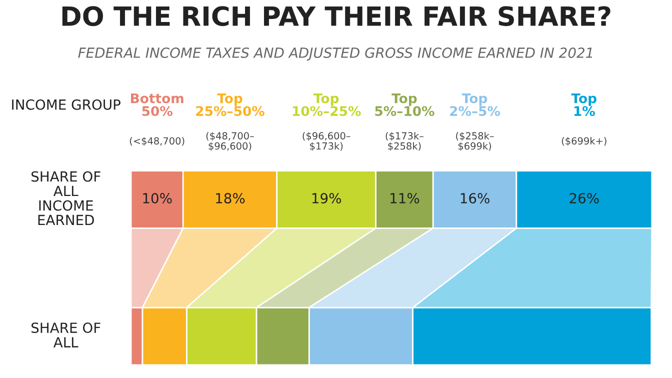 The image size is (672, 378). What do you see at coordinates (405, 141) in the screenshot?
I see `annotation: ($173k–$258k)` at bounding box center [405, 141].